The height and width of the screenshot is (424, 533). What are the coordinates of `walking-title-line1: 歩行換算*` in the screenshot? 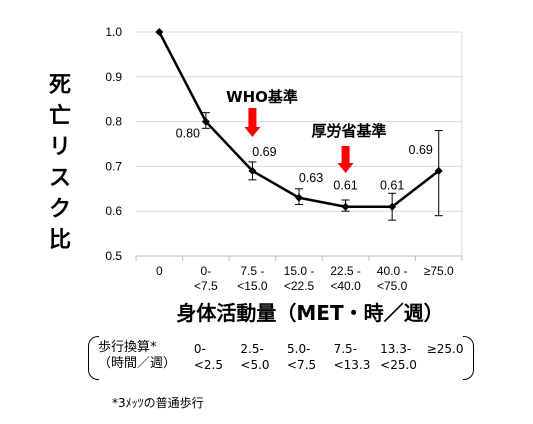 It's located at (127, 347).